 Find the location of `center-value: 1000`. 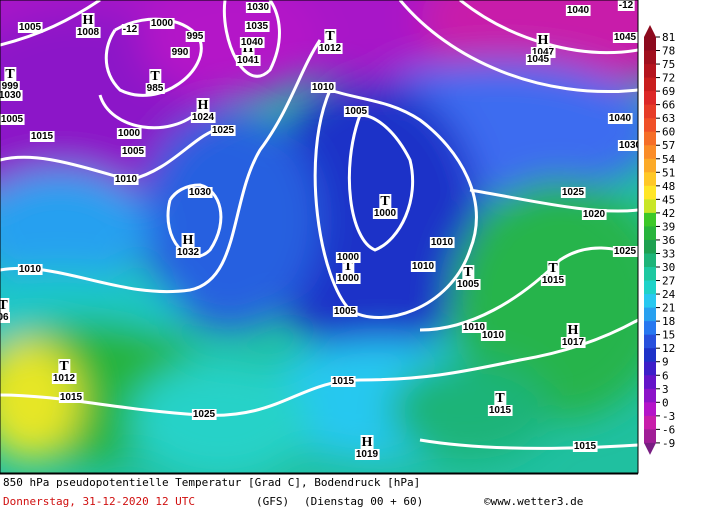

center-value: 1000 is located at coordinates (348, 278).